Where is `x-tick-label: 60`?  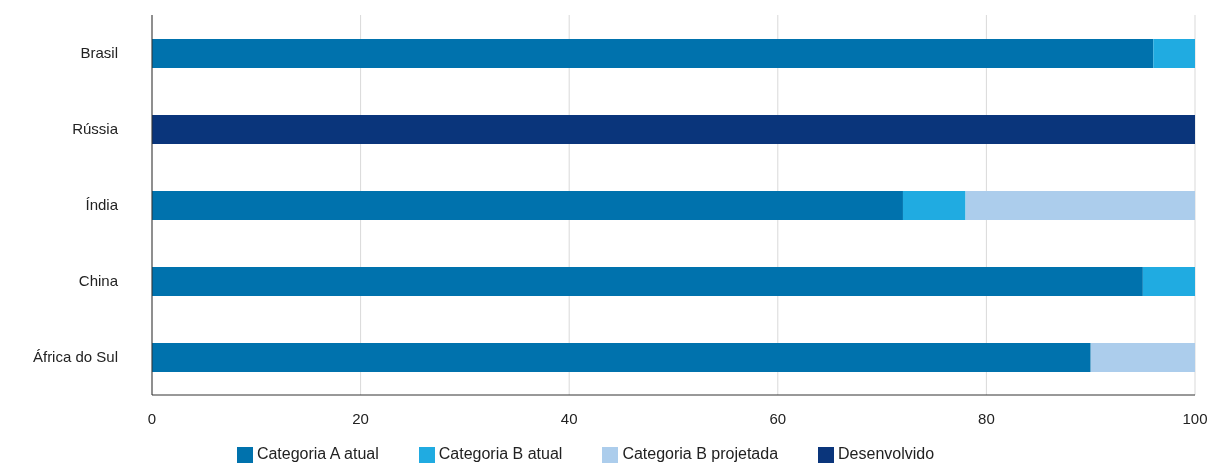 x-tick-label: 60 is located at coordinates (778, 418).